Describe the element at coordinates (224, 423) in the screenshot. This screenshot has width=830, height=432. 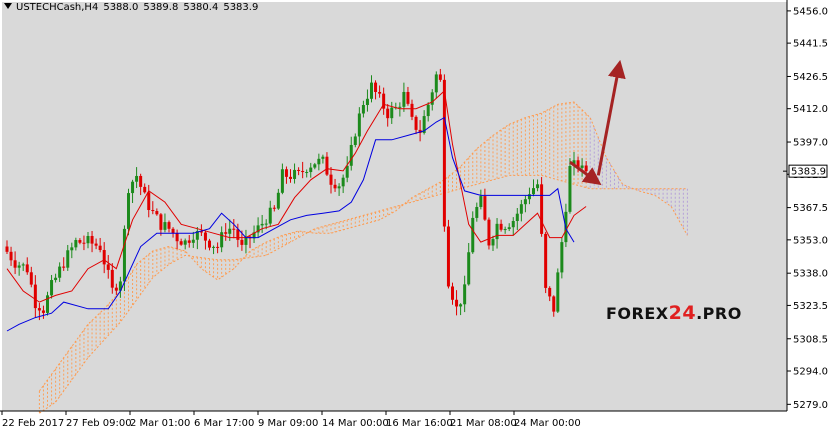
I see `time-tick-label: 6 Mar 17:00` at that location.